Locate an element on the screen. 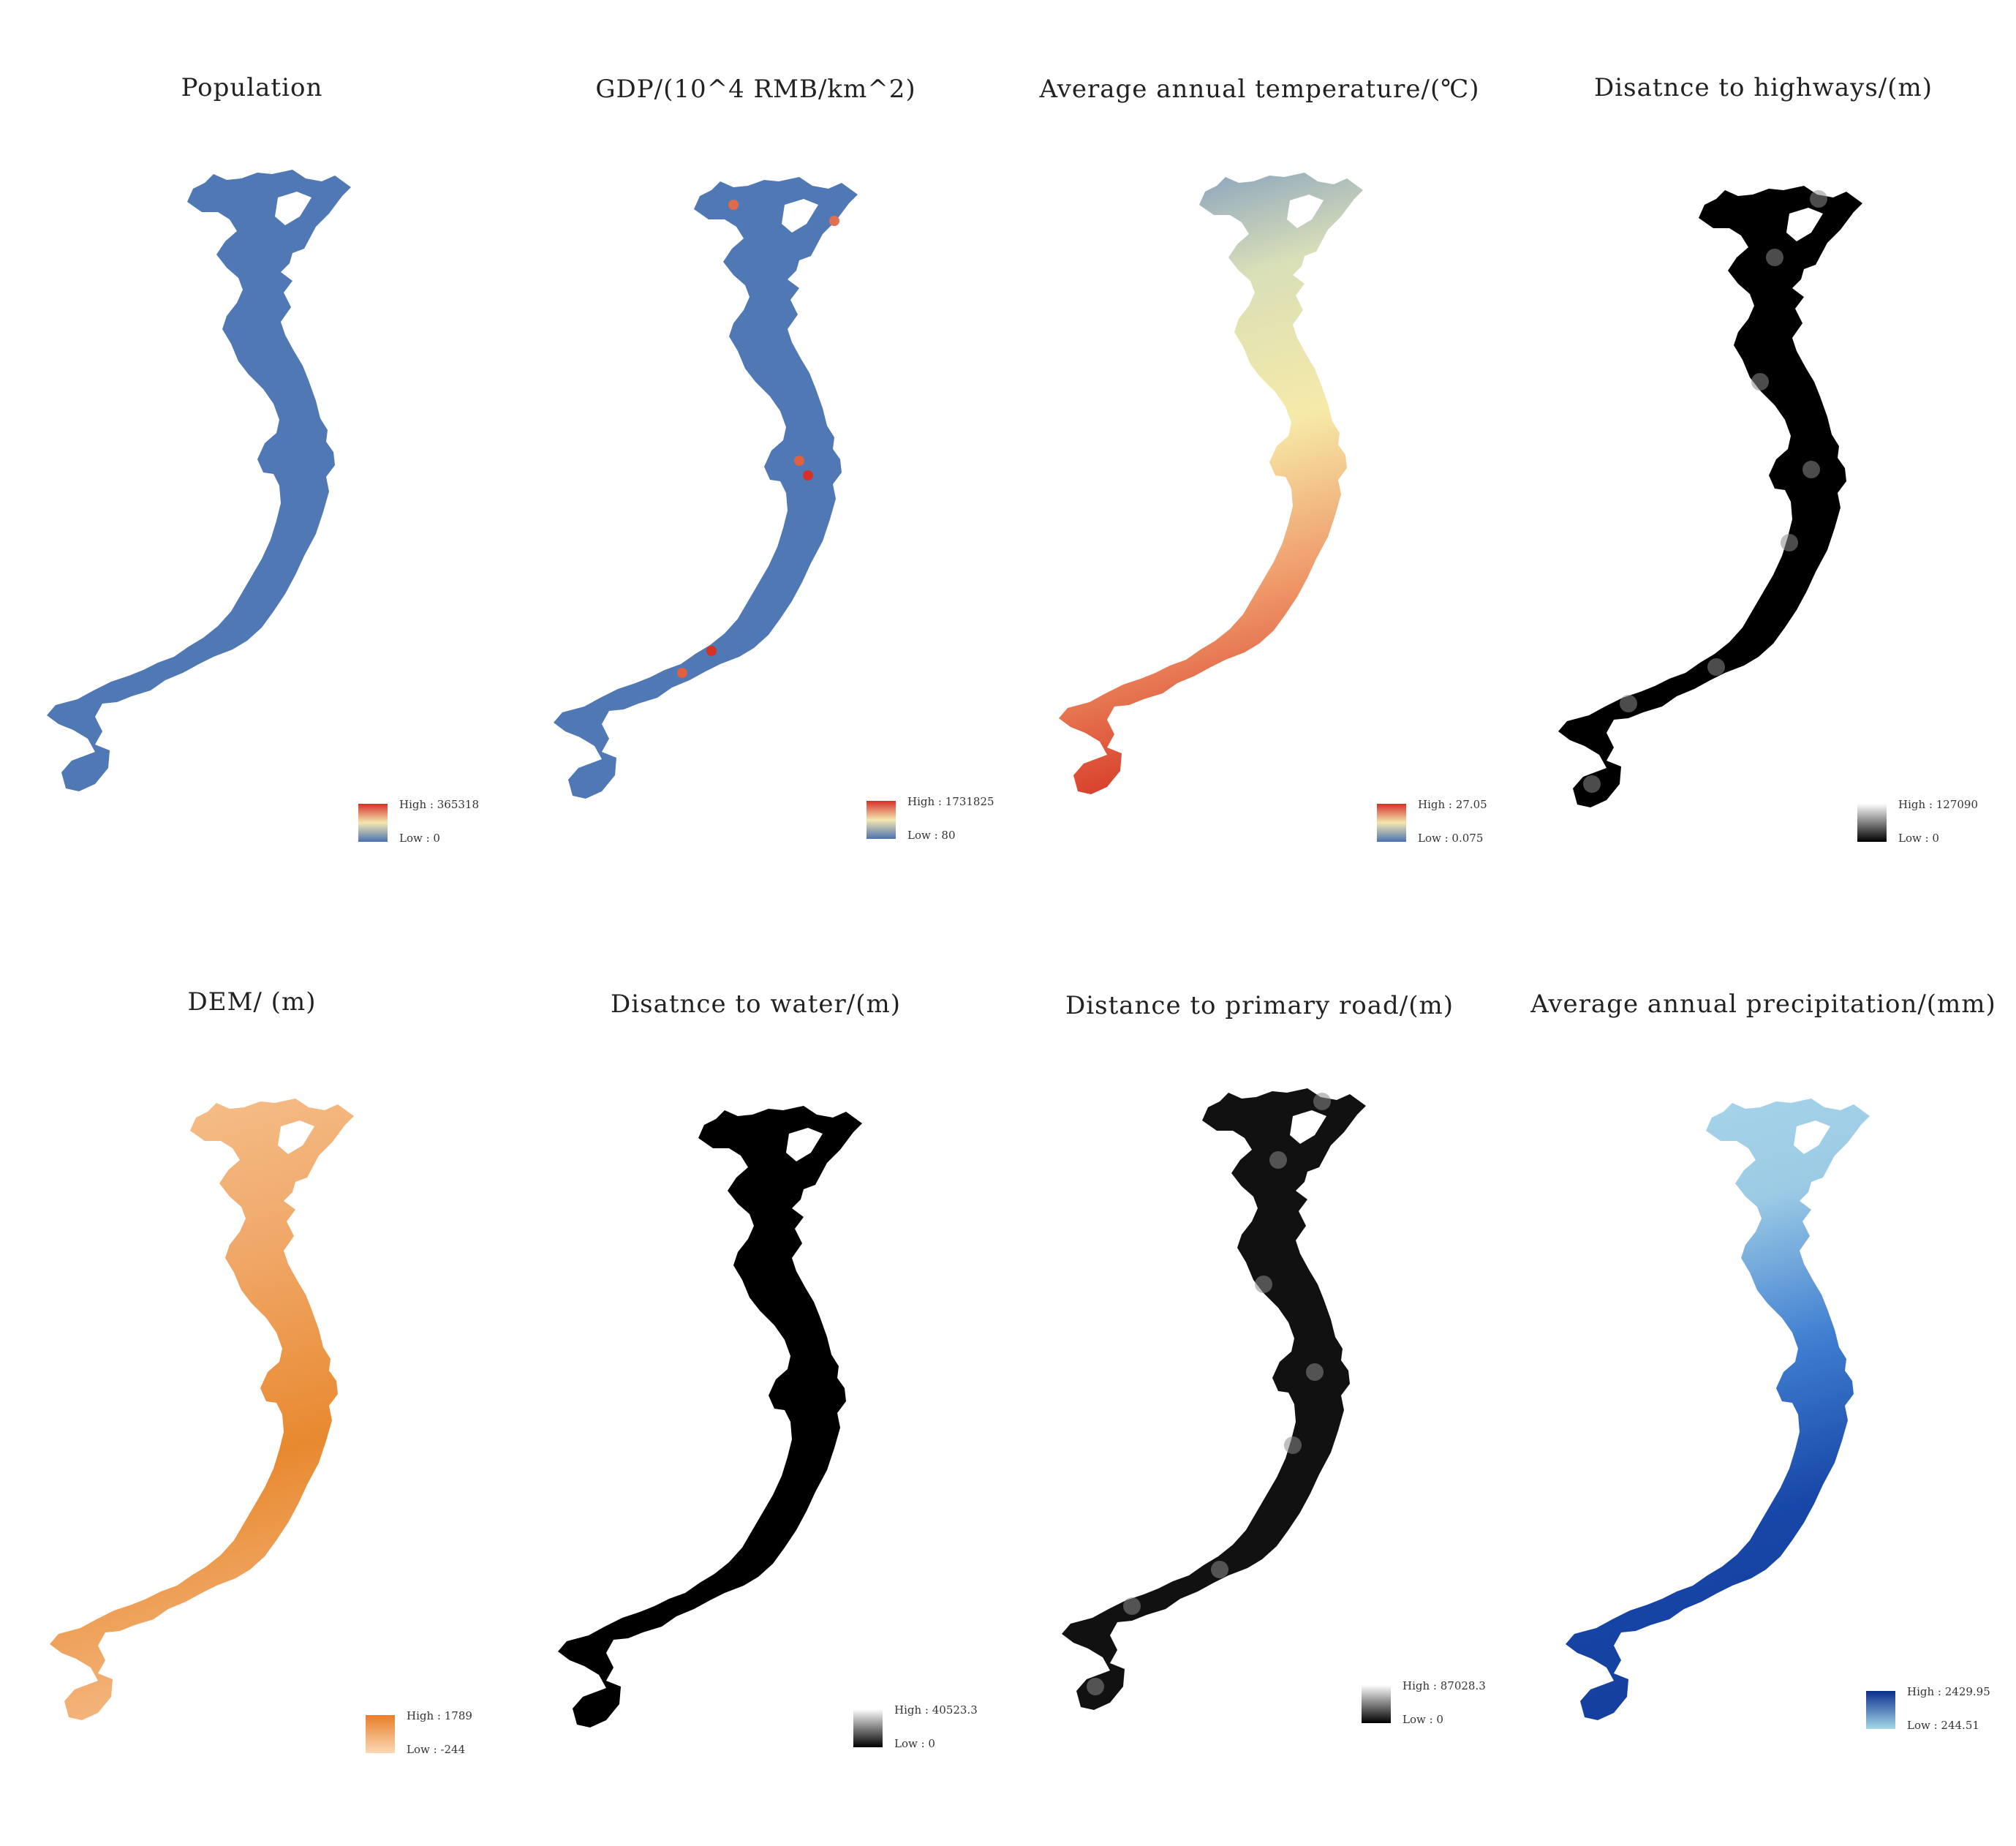  panel-population: Population High : 365318 Low : 0 is located at coordinates (252, 457).